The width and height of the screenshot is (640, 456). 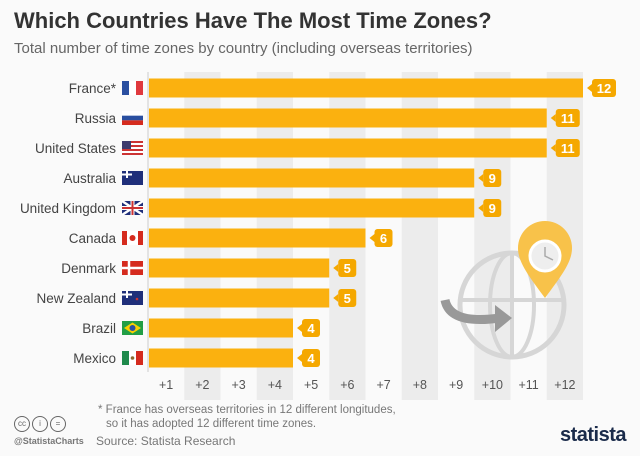 I want to click on x-tick-label: +6, so click(x=347, y=385).